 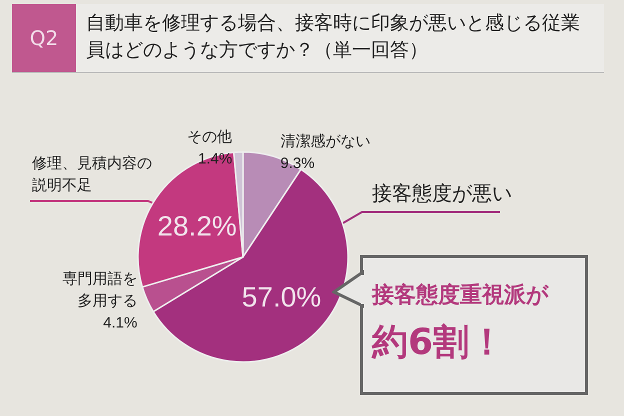 I want to click on chart-title: 自動車を修理する場合、接客時に印象が悪いと感じる従業員はどのような方ですか？（単一回答）, so click(x=333, y=37).